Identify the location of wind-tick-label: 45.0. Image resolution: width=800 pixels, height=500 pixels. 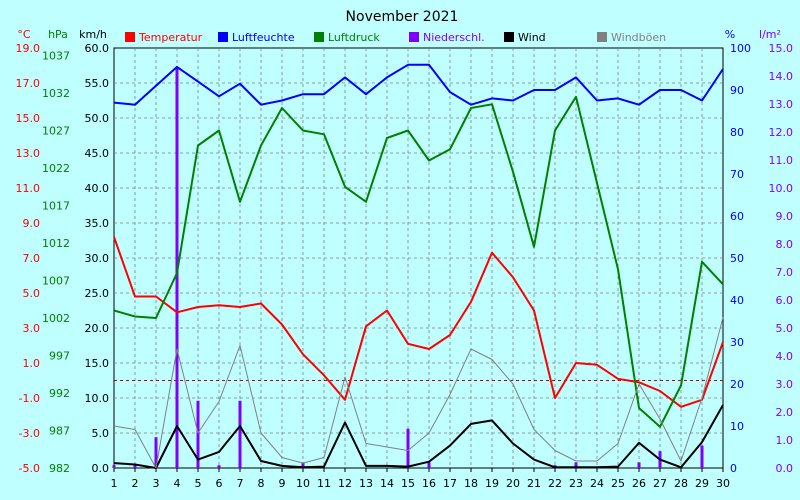
(97, 153).